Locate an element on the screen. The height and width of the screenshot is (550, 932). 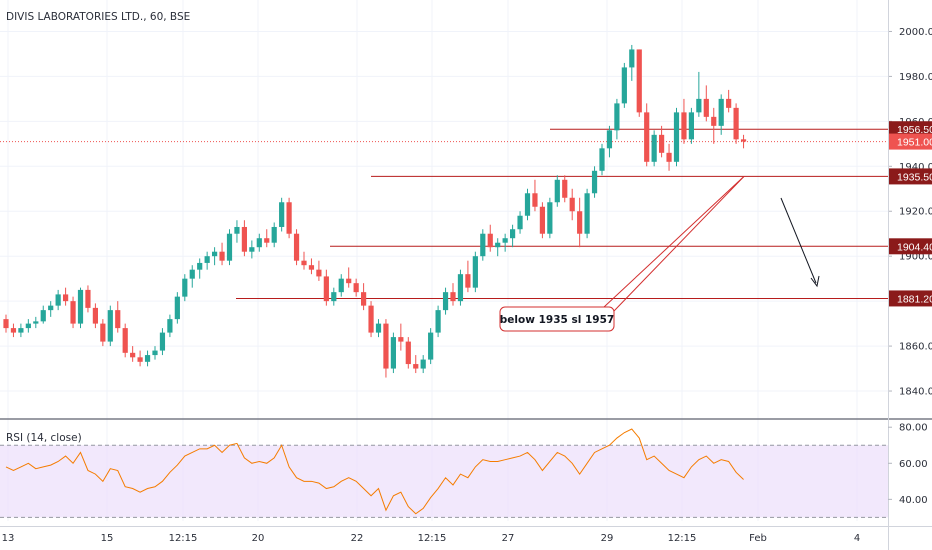
x-tick-label: 27 is located at coordinates (508, 538).